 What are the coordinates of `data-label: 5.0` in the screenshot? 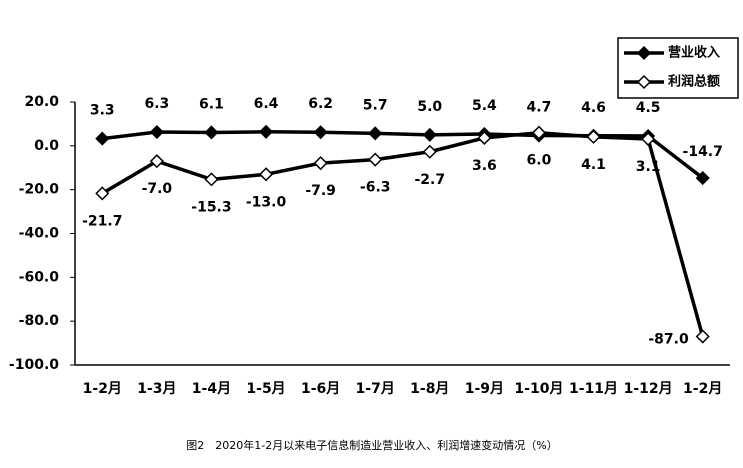 It's located at (429, 107).